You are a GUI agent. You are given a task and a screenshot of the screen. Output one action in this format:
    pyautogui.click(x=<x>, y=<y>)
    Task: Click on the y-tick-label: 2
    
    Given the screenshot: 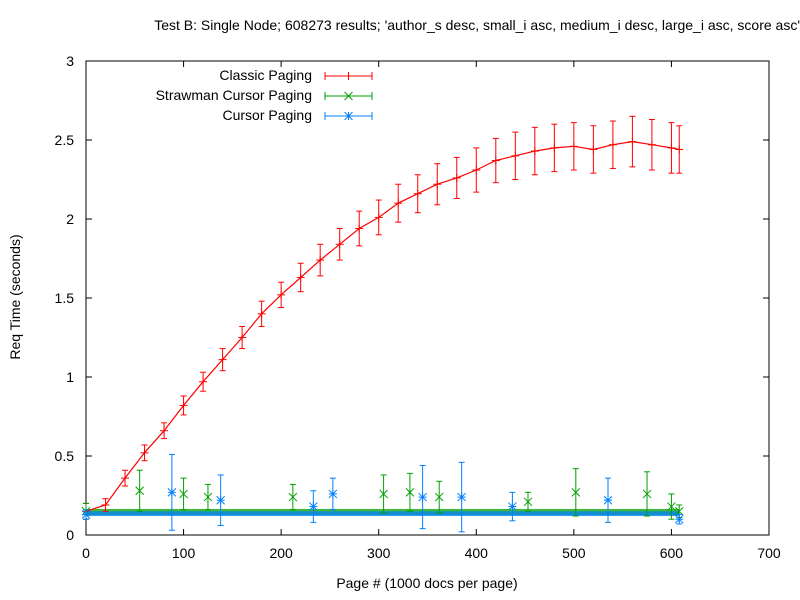 What is the action you would take?
    pyautogui.click(x=70, y=219)
    